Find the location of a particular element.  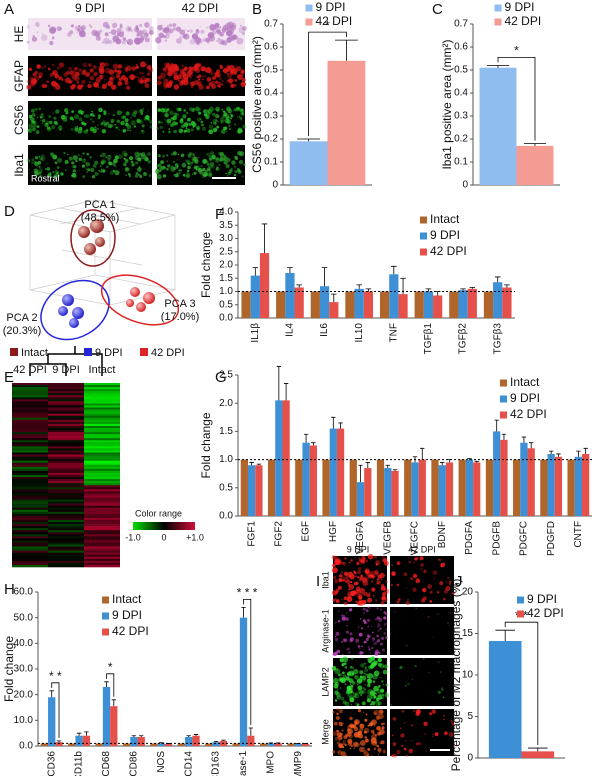

legend-label: 42 DPI is located at coordinates (168, 353).